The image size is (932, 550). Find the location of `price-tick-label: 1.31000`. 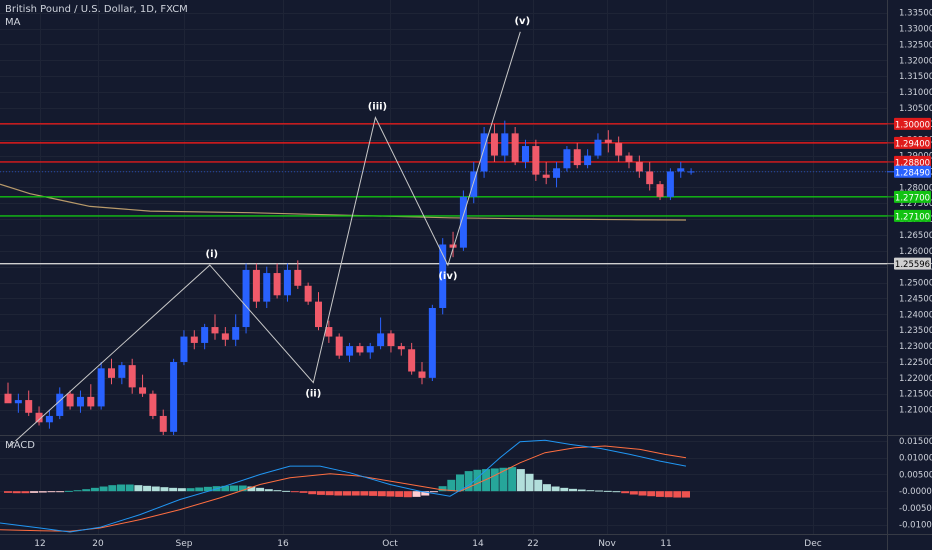

price-tick-label: 1.31000 is located at coordinates (915, 93).